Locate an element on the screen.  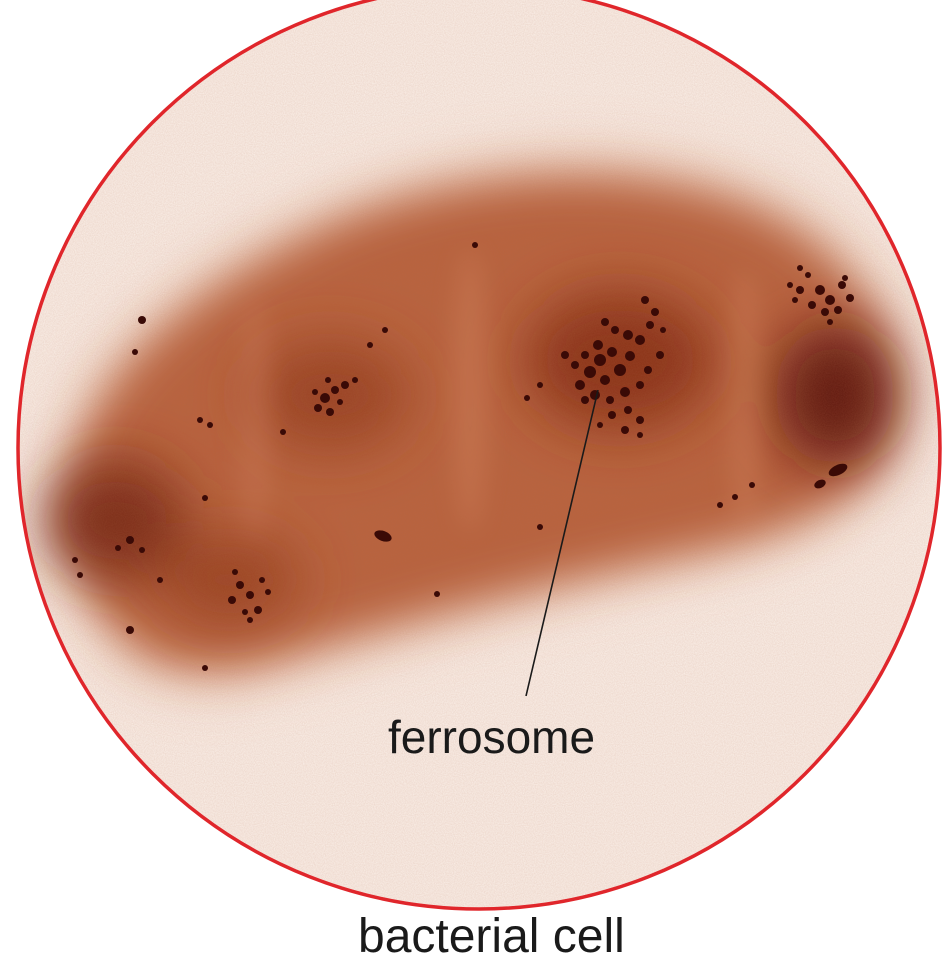
ferrosome-leader-line is located at coordinates (562, 543).